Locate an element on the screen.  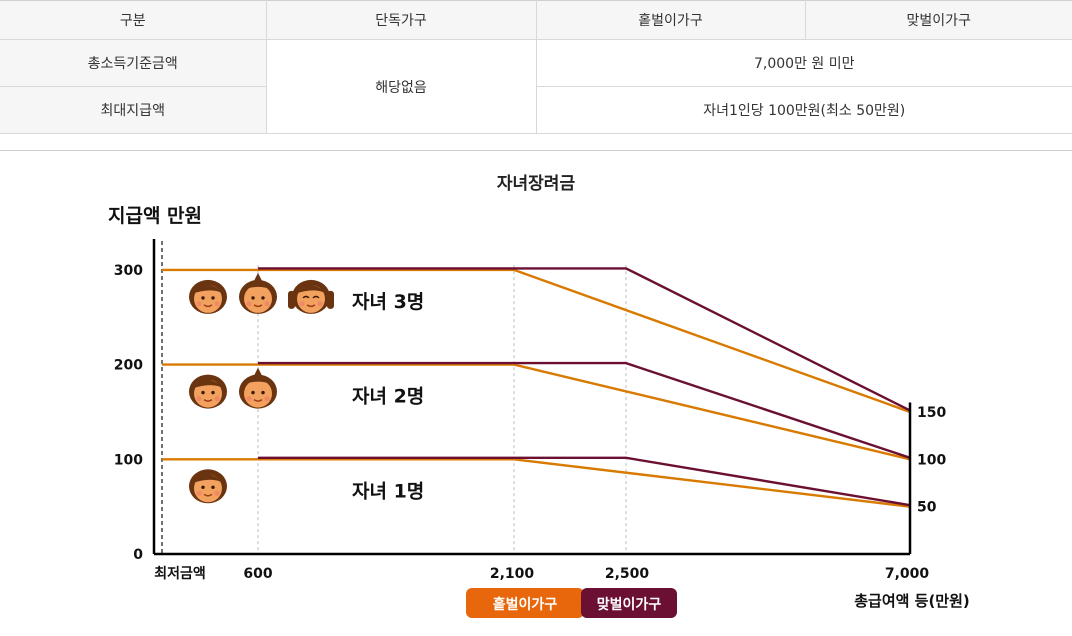
x-tick-label: 2,100 is located at coordinates (512, 574).